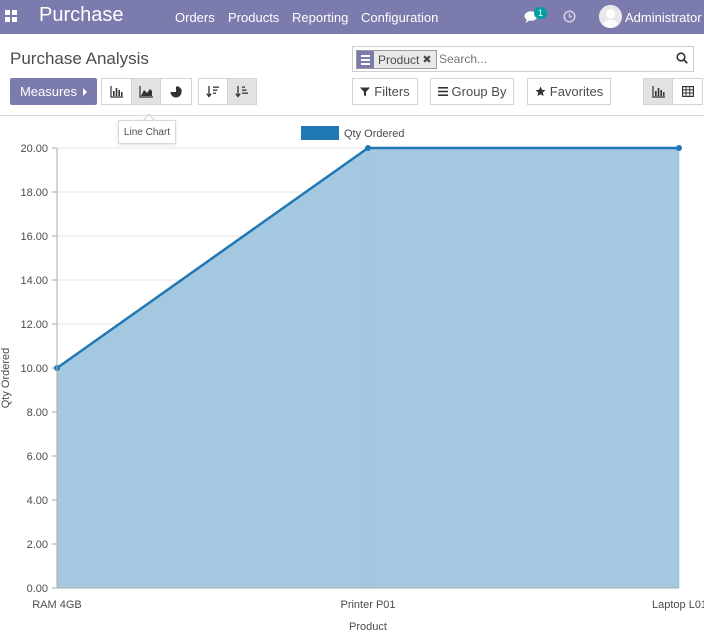 The height and width of the screenshot is (636, 704). I want to click on legend-swatch, so click(320, 133).